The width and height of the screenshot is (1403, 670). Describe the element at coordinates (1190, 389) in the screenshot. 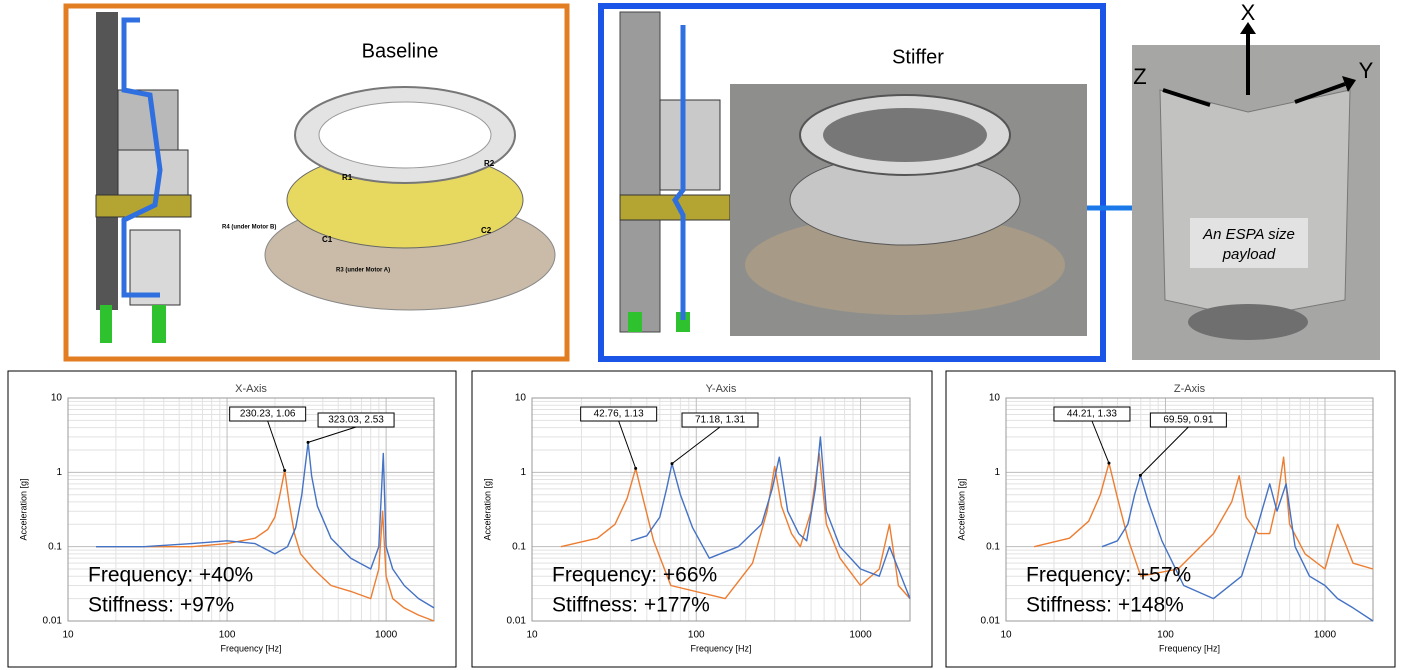

I see `chart-title: Z-Axis` at that location.